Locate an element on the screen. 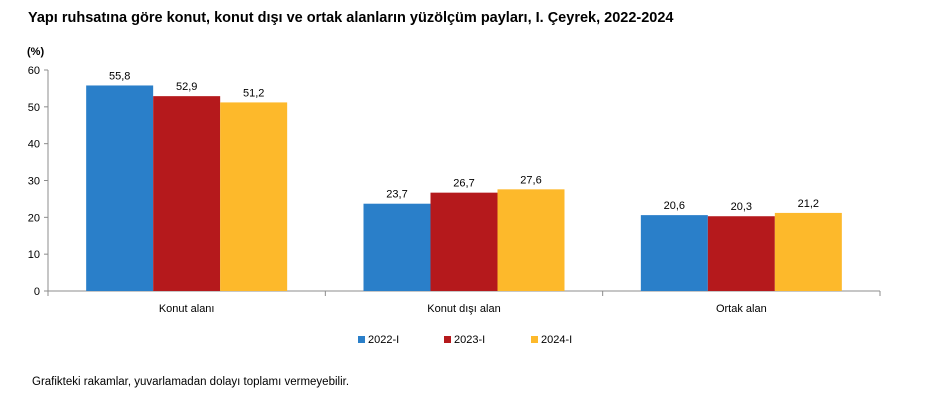 The image size is (936, 416). data-label: 52,9 is located at coordinates (186, 87).